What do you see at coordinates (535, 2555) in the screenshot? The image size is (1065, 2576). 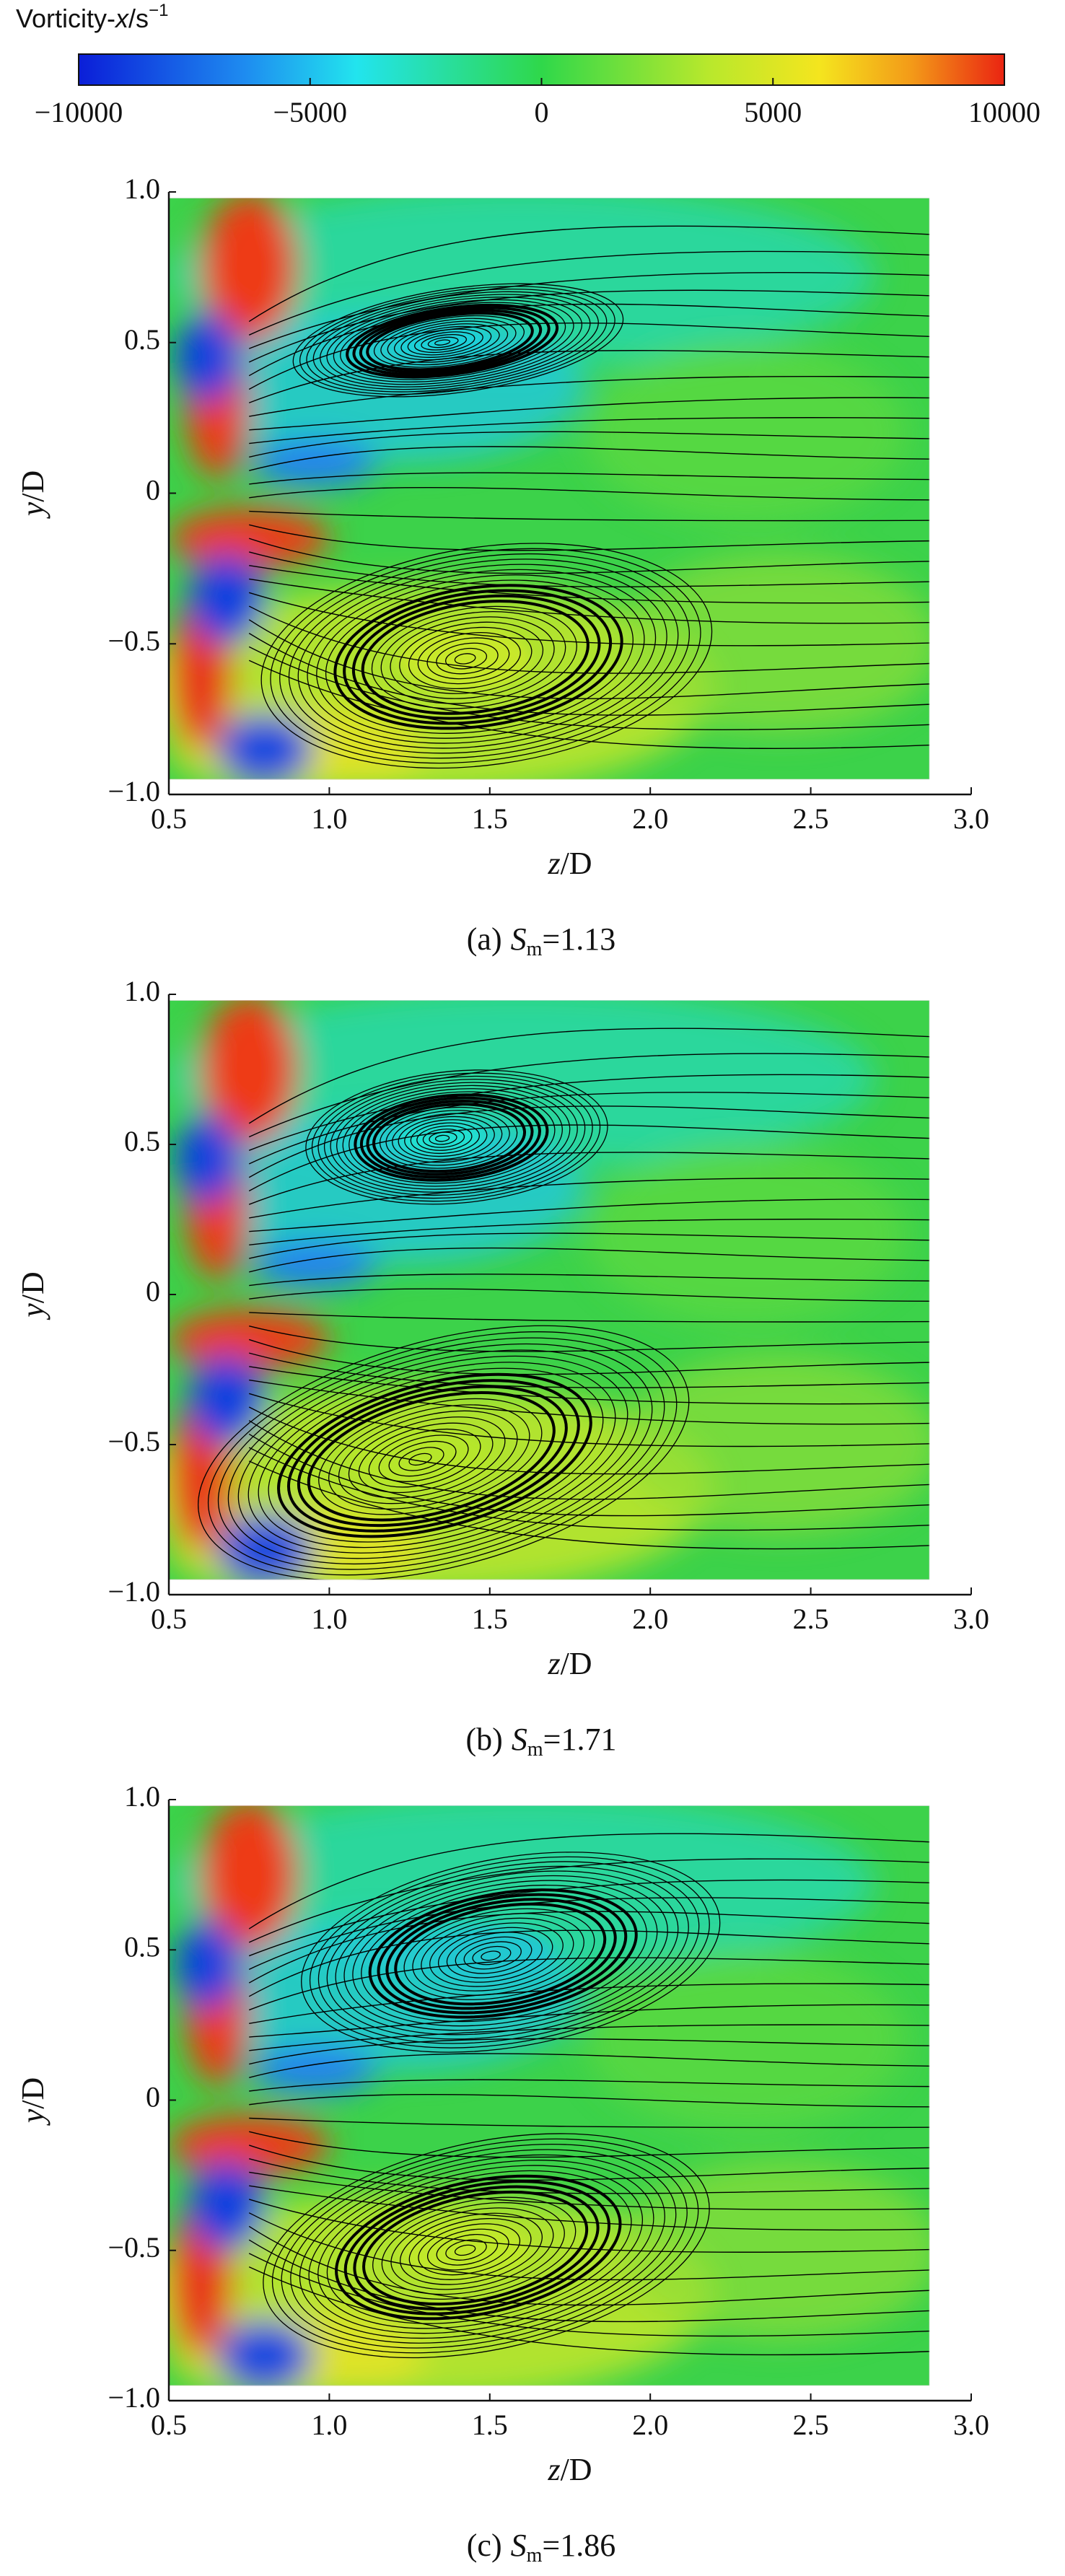 I see `caption-subscript: m` at bounding box center [535, 2555].